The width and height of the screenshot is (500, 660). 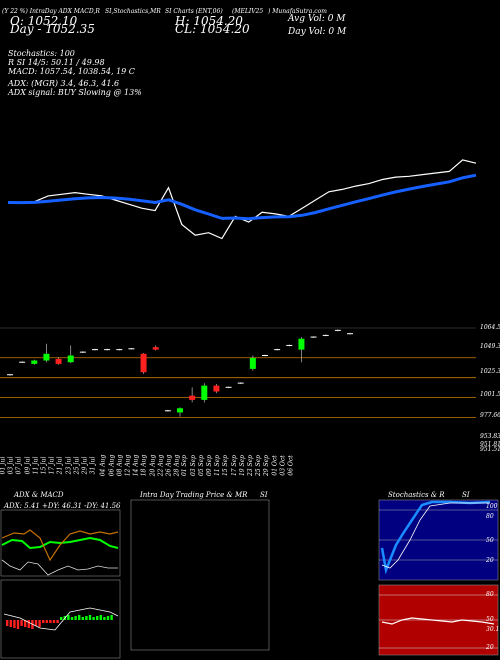 What do you see at coordinates (75, 92) in the screenshot?
I see `adx-signal: ADX signal: BUY Slowing @ 13%` at bounding box center [75, 92].